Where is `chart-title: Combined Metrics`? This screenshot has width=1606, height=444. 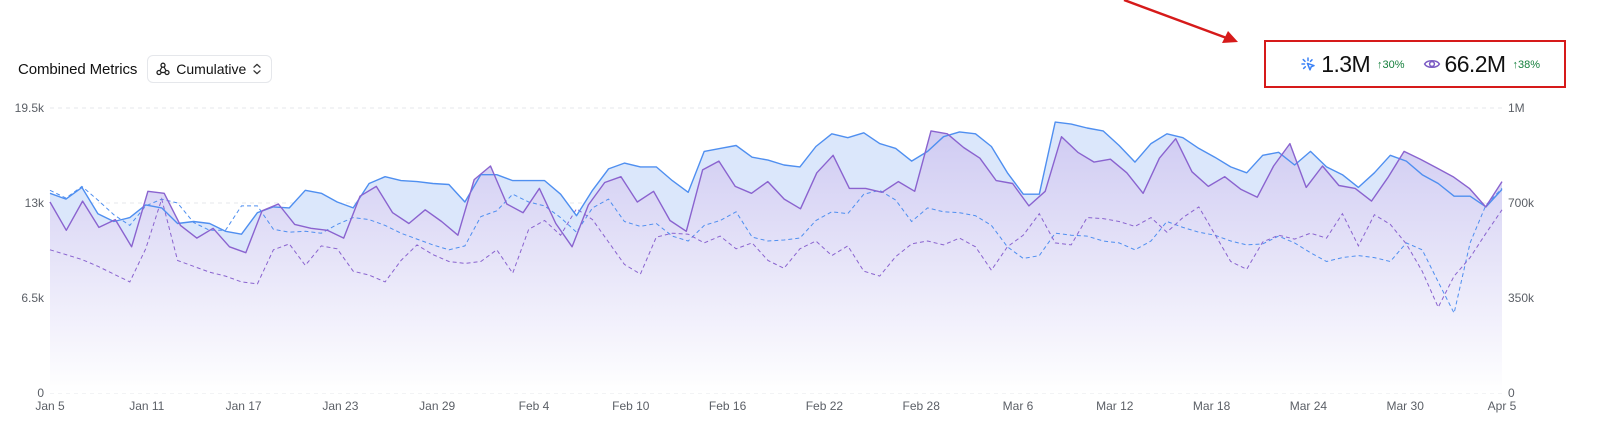 chart-title: Combined Metrics is located at coordinates (78, 69).